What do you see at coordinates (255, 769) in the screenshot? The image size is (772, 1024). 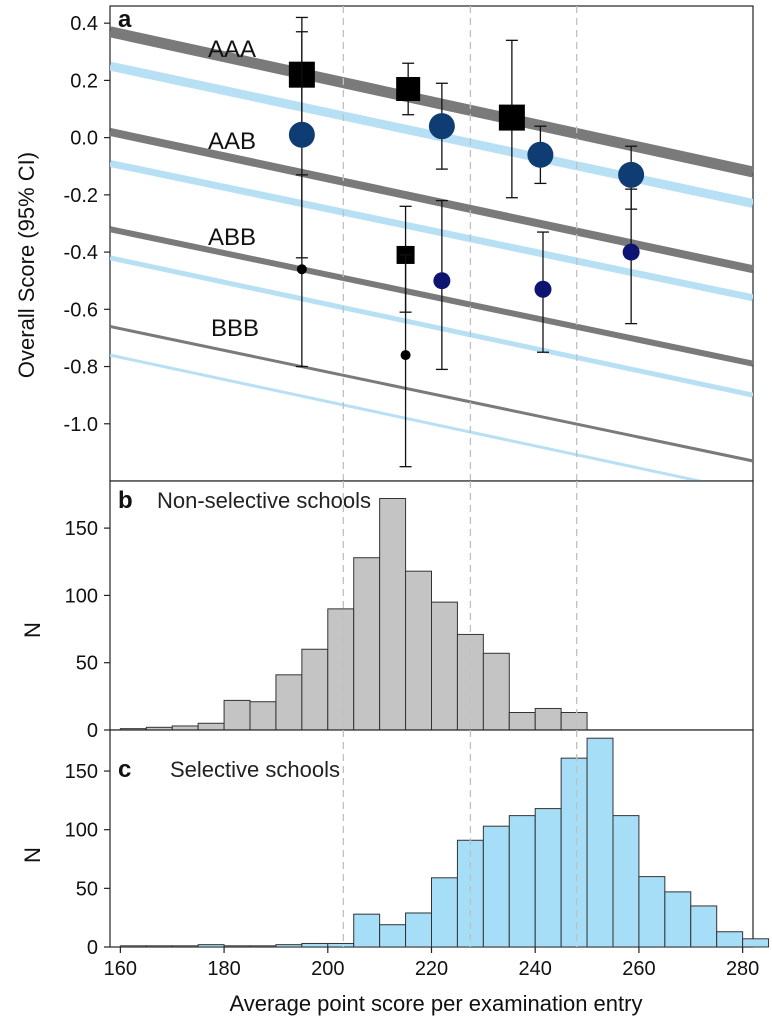 I see `panel-c-title: Selective schools` at bounding box center [255, 769].